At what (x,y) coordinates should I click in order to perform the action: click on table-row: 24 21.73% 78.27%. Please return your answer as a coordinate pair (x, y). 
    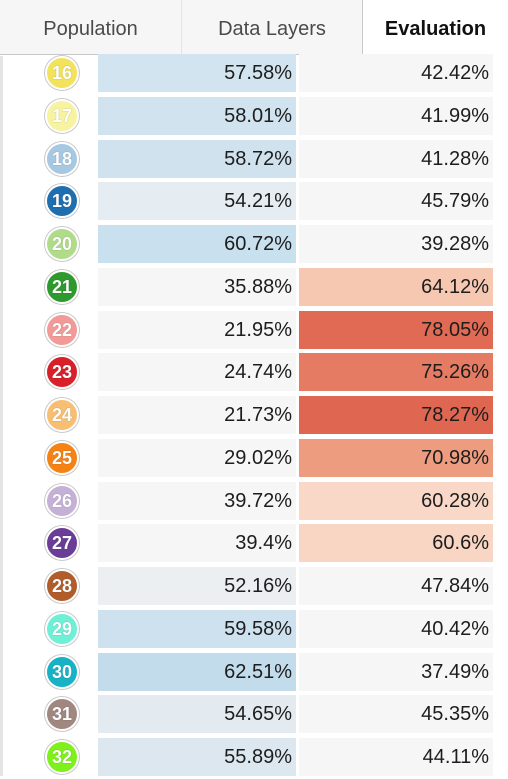
    Looking at the image, I should click on (254, 415).